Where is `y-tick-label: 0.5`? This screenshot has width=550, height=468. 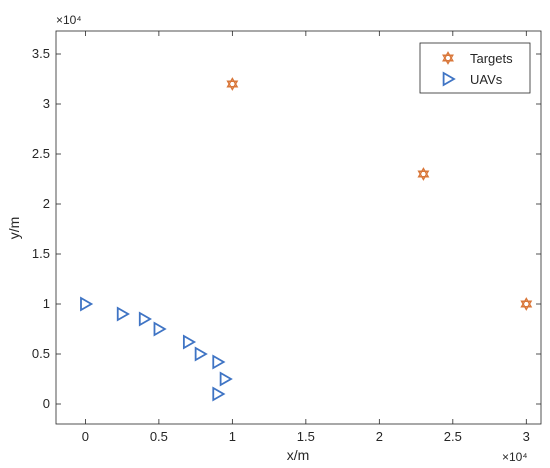
y-tick-label: 0.5 is located at coordinates (41, 353).